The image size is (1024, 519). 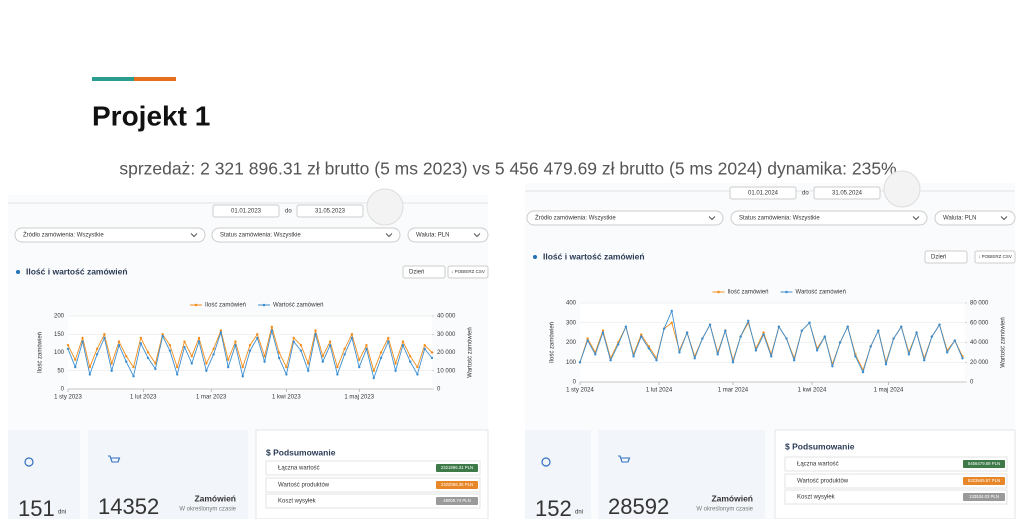 I want to click on summary-value: 2321896.31 PLN, so click(x=457, y=467).